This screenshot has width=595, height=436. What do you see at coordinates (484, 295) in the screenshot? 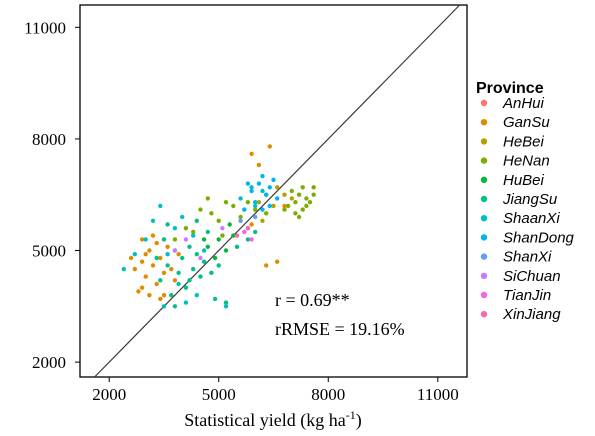
I see `legend-key-tianjin` at bounding box center [484, 295].